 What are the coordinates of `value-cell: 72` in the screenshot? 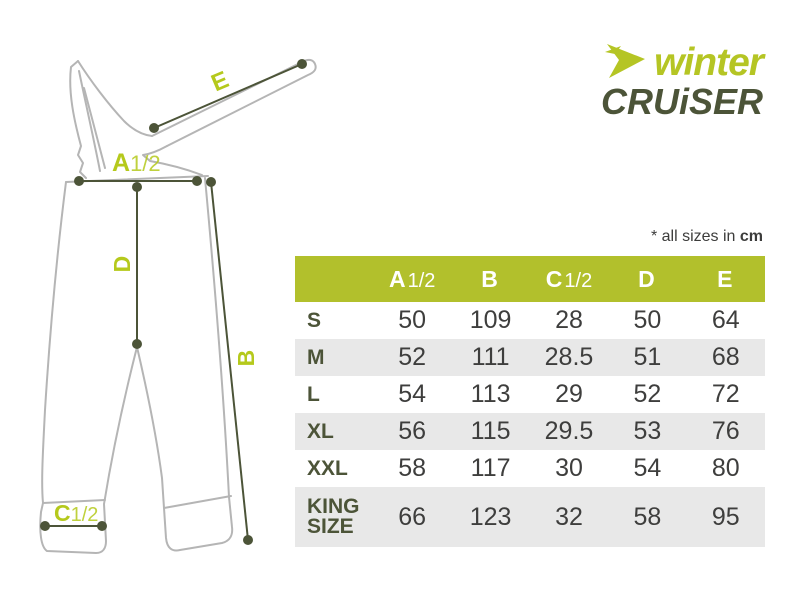 It's located at (725, 394).